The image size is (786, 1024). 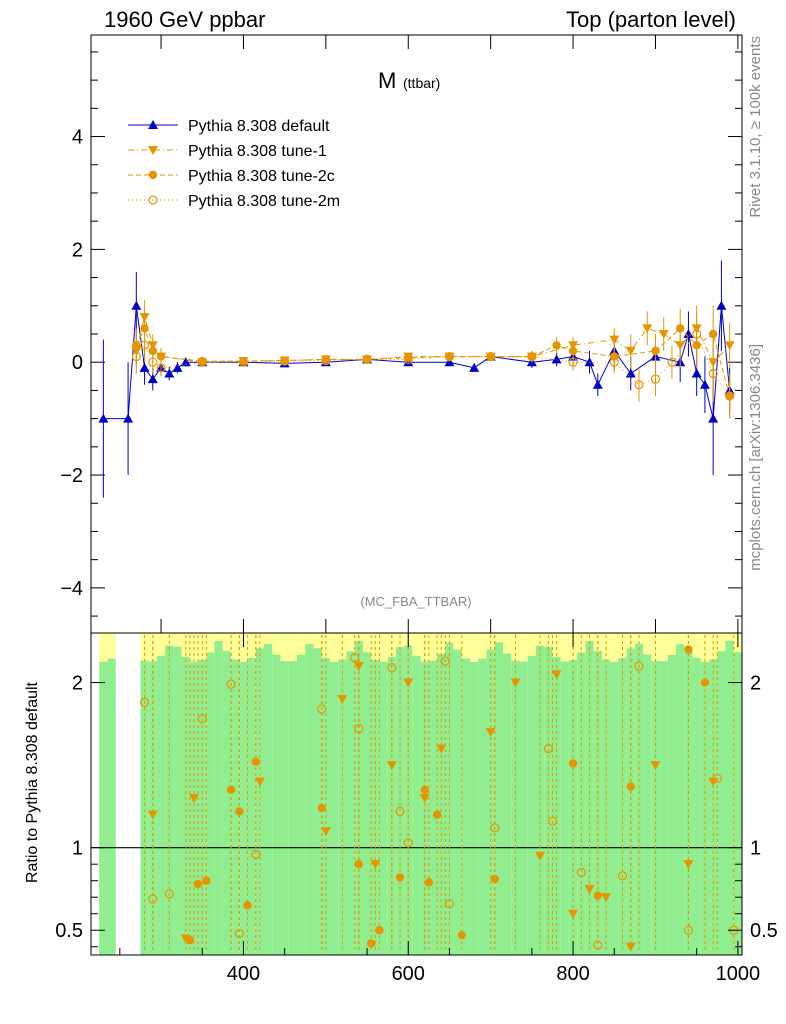 What do you see at coordinates (32, 782) in the screenshot?
I see `ratio-ylabel: Ratio to Pythia 8.308 default` at bounding box center [32, 782].